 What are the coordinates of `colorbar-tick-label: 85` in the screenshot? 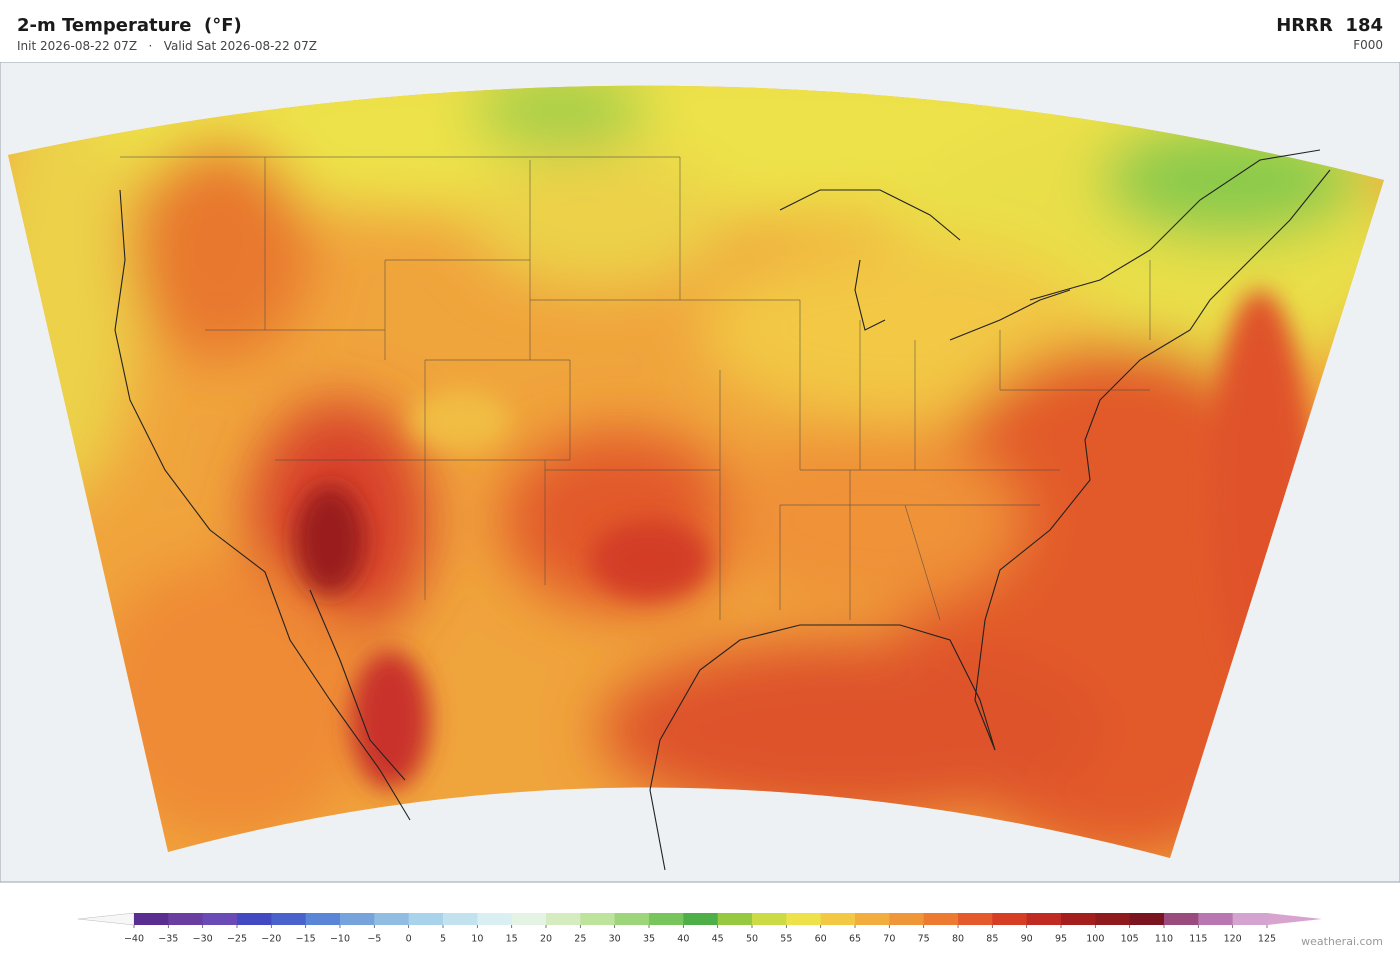 It's located at (992, 939).